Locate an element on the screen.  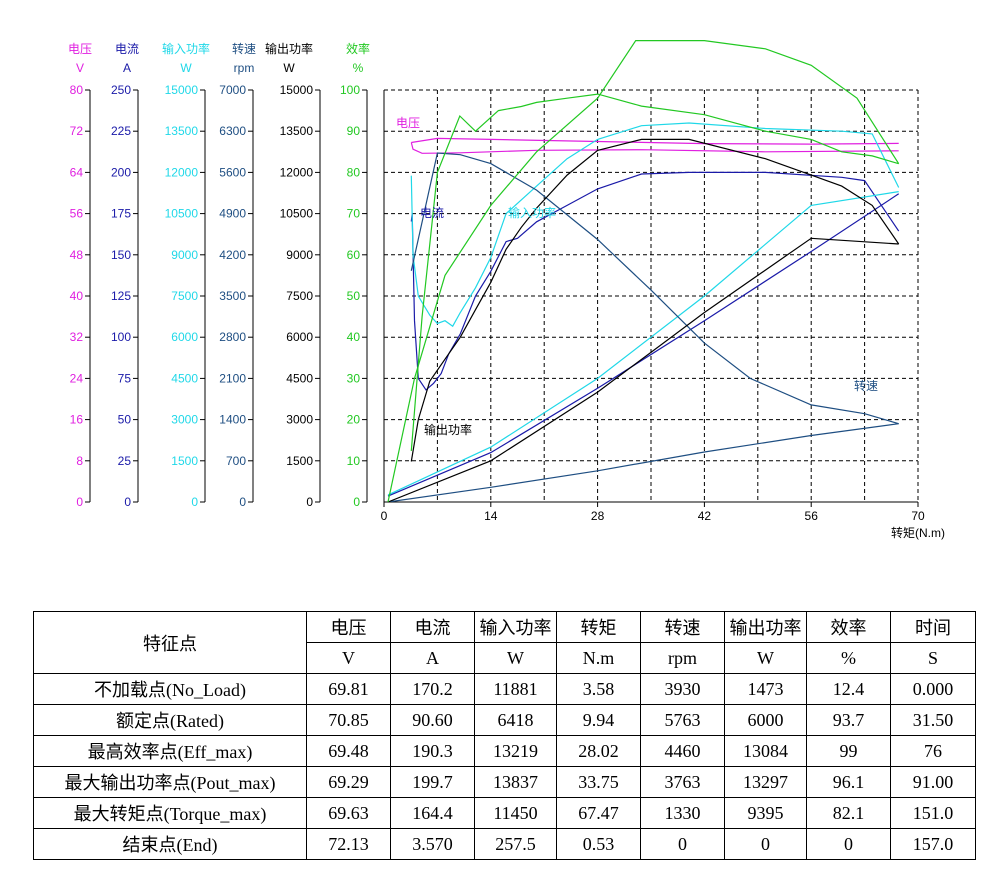
table-cell: 0.000 is located at coordinates (933, 689).